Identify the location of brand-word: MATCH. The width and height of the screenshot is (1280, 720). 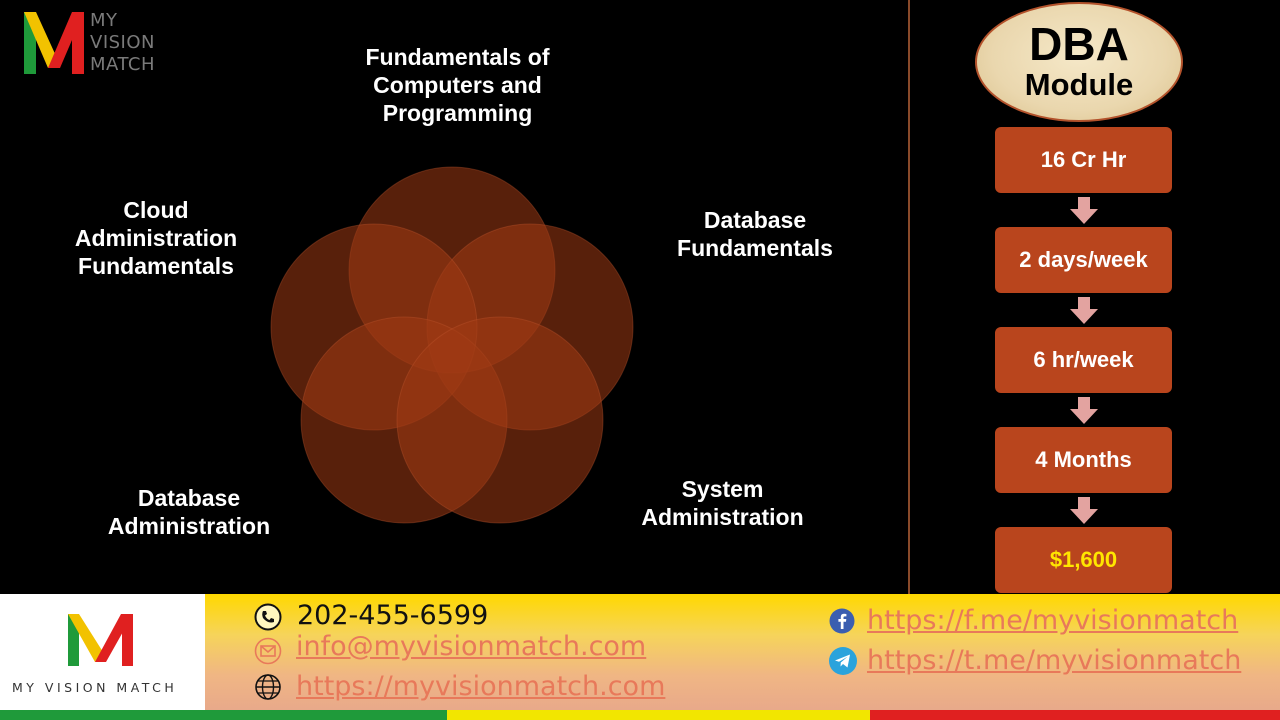
(122, 64).